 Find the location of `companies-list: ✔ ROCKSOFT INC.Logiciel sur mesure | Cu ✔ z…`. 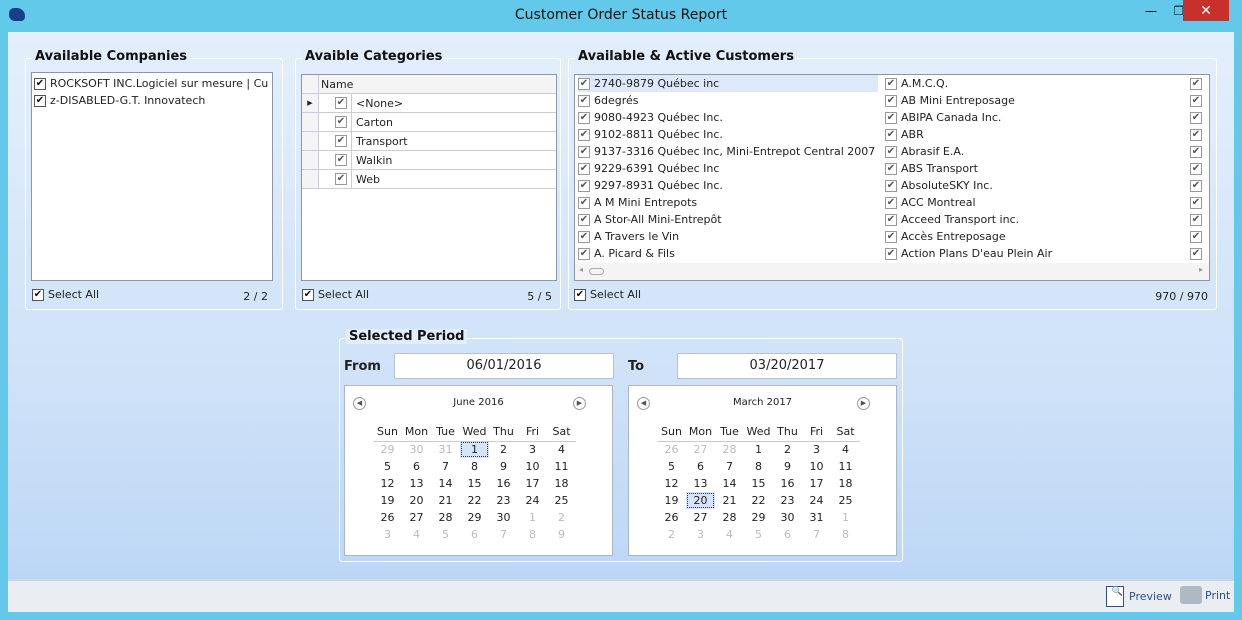

companies-list: ✔ ROCKSOFT INC.Logiciel sur mesure | Cu ✔ z… is located at coordinates (152, 176).